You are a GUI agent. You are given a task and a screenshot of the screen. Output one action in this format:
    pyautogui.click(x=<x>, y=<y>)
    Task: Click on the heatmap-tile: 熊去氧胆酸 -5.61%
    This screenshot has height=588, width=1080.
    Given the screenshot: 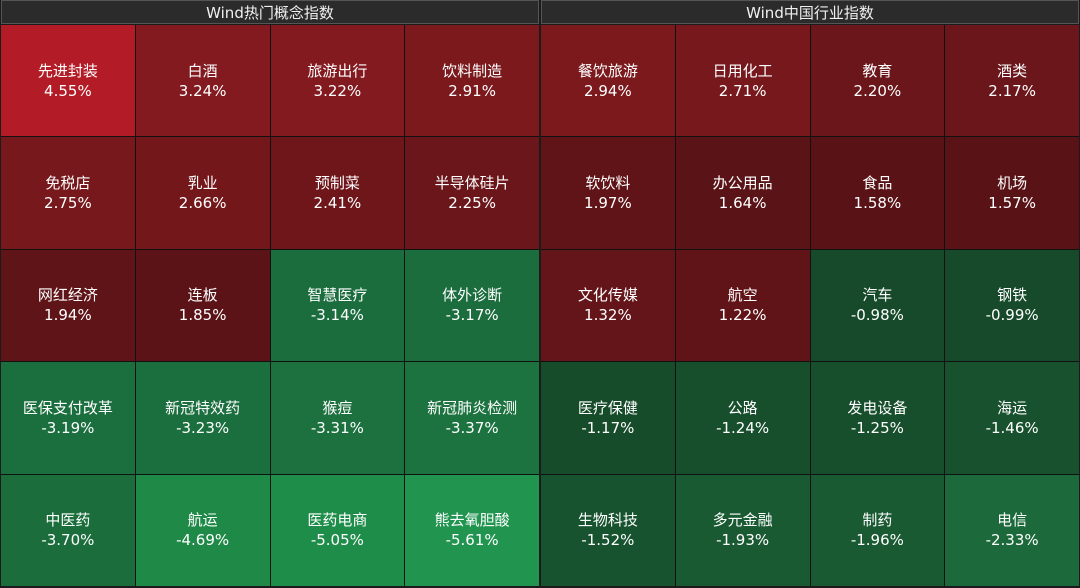 What is the action you would take?
    pyautogui.click(x=472, y=530)
    